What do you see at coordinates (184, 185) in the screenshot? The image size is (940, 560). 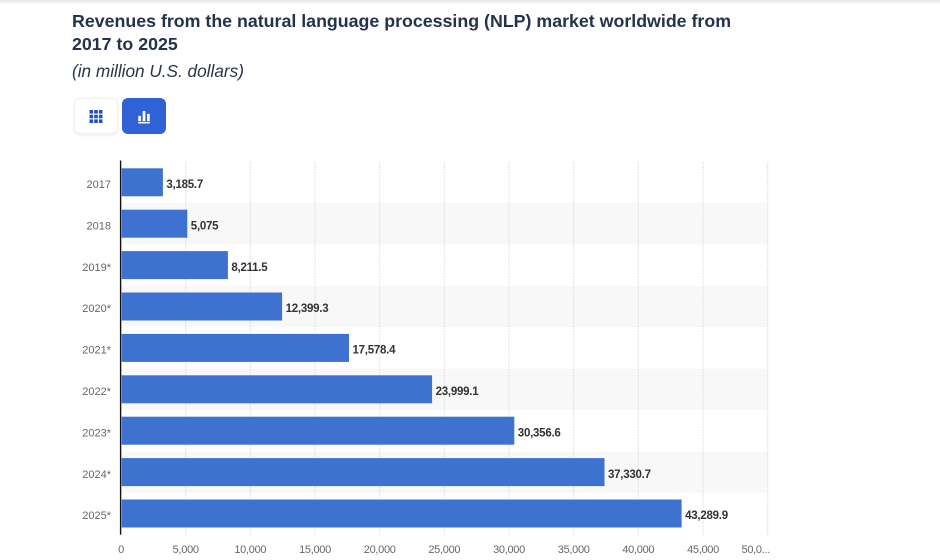 I see `svg-text: 3,185.7` at bounding box center [184, 185].